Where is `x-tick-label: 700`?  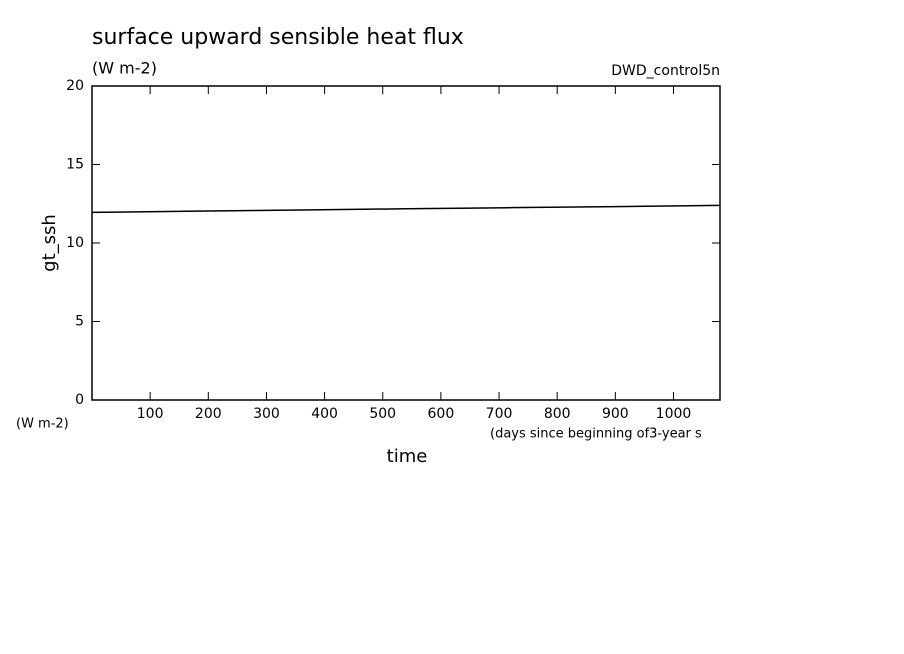 x-tick-label: 700 is located at coordinates (499, 414).